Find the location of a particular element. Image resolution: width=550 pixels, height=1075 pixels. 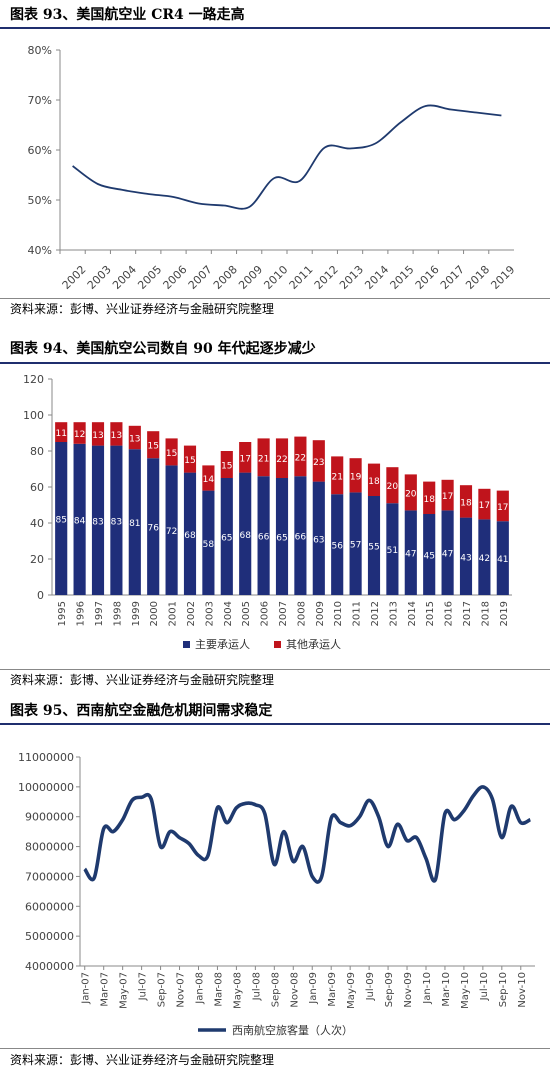

bar-major-label: 58 is located at coordinates (209, 545).